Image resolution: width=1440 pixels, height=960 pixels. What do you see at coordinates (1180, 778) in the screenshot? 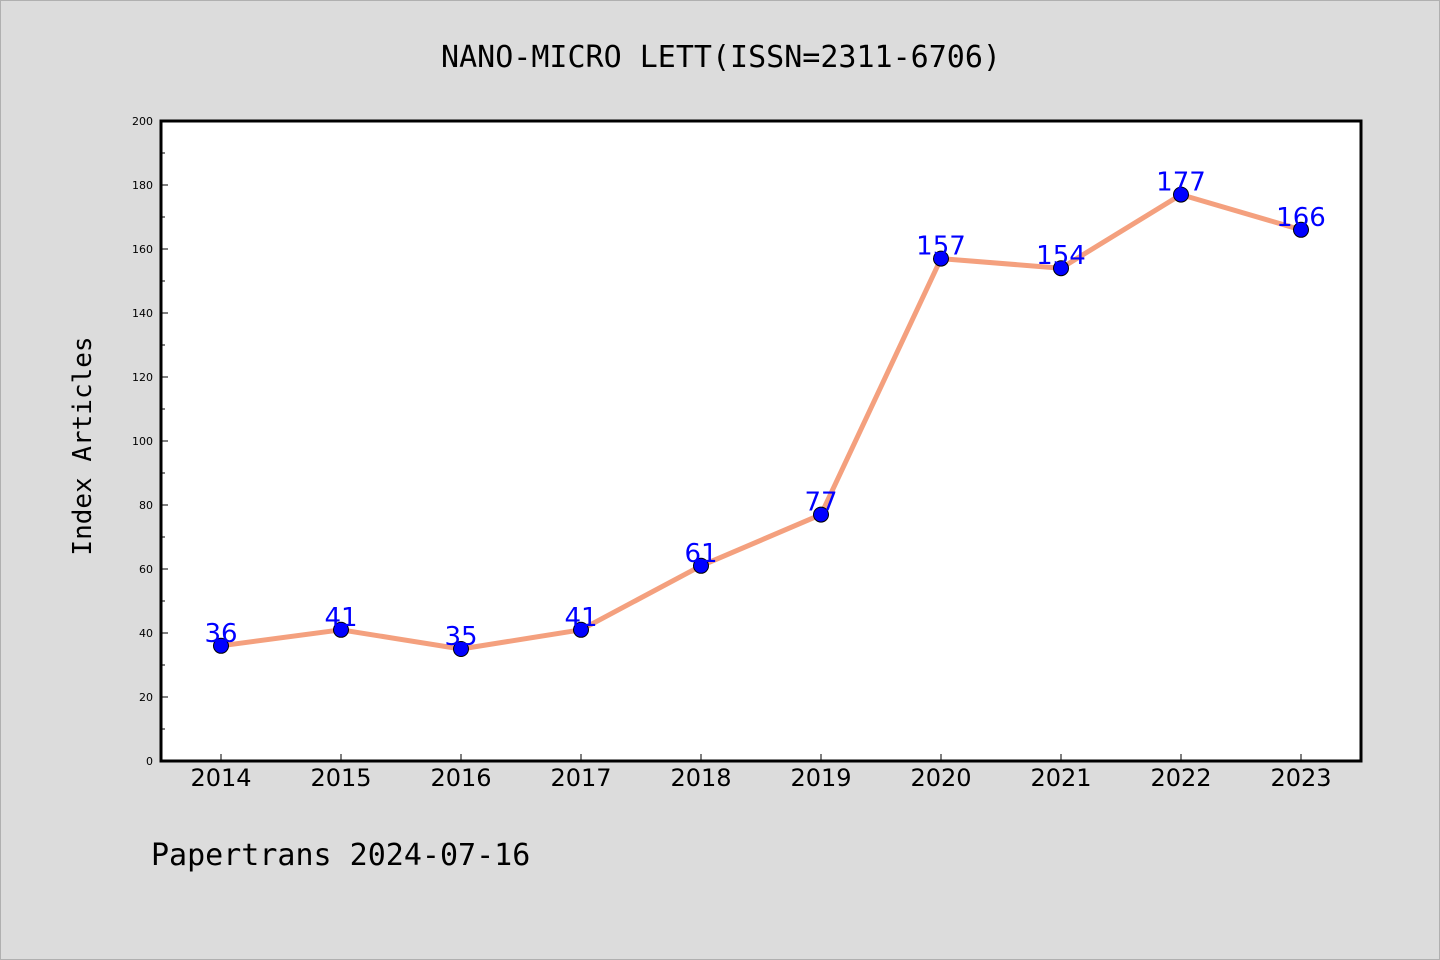
I see `x-tick-label: 2022` at bounding box center [1180, 778].